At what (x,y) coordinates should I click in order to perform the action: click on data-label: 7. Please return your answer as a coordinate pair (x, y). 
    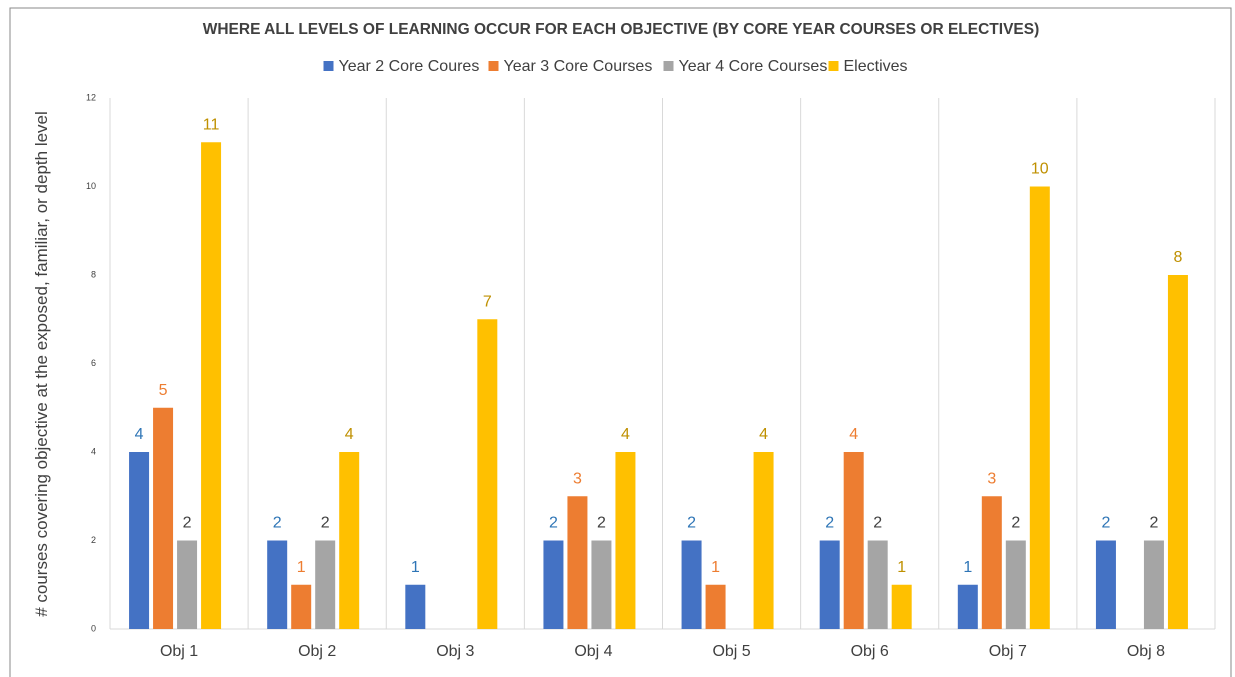
    Looking at the image, I should click on (487, 301).